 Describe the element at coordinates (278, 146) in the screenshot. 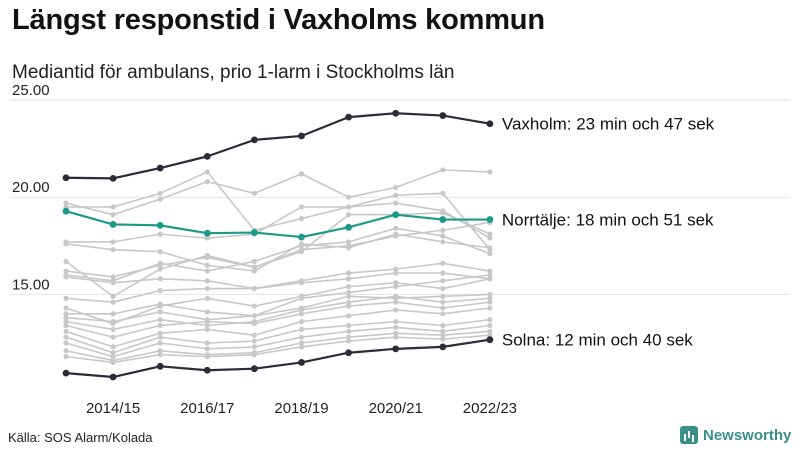

I see `vaxholm-series-line` at that location.